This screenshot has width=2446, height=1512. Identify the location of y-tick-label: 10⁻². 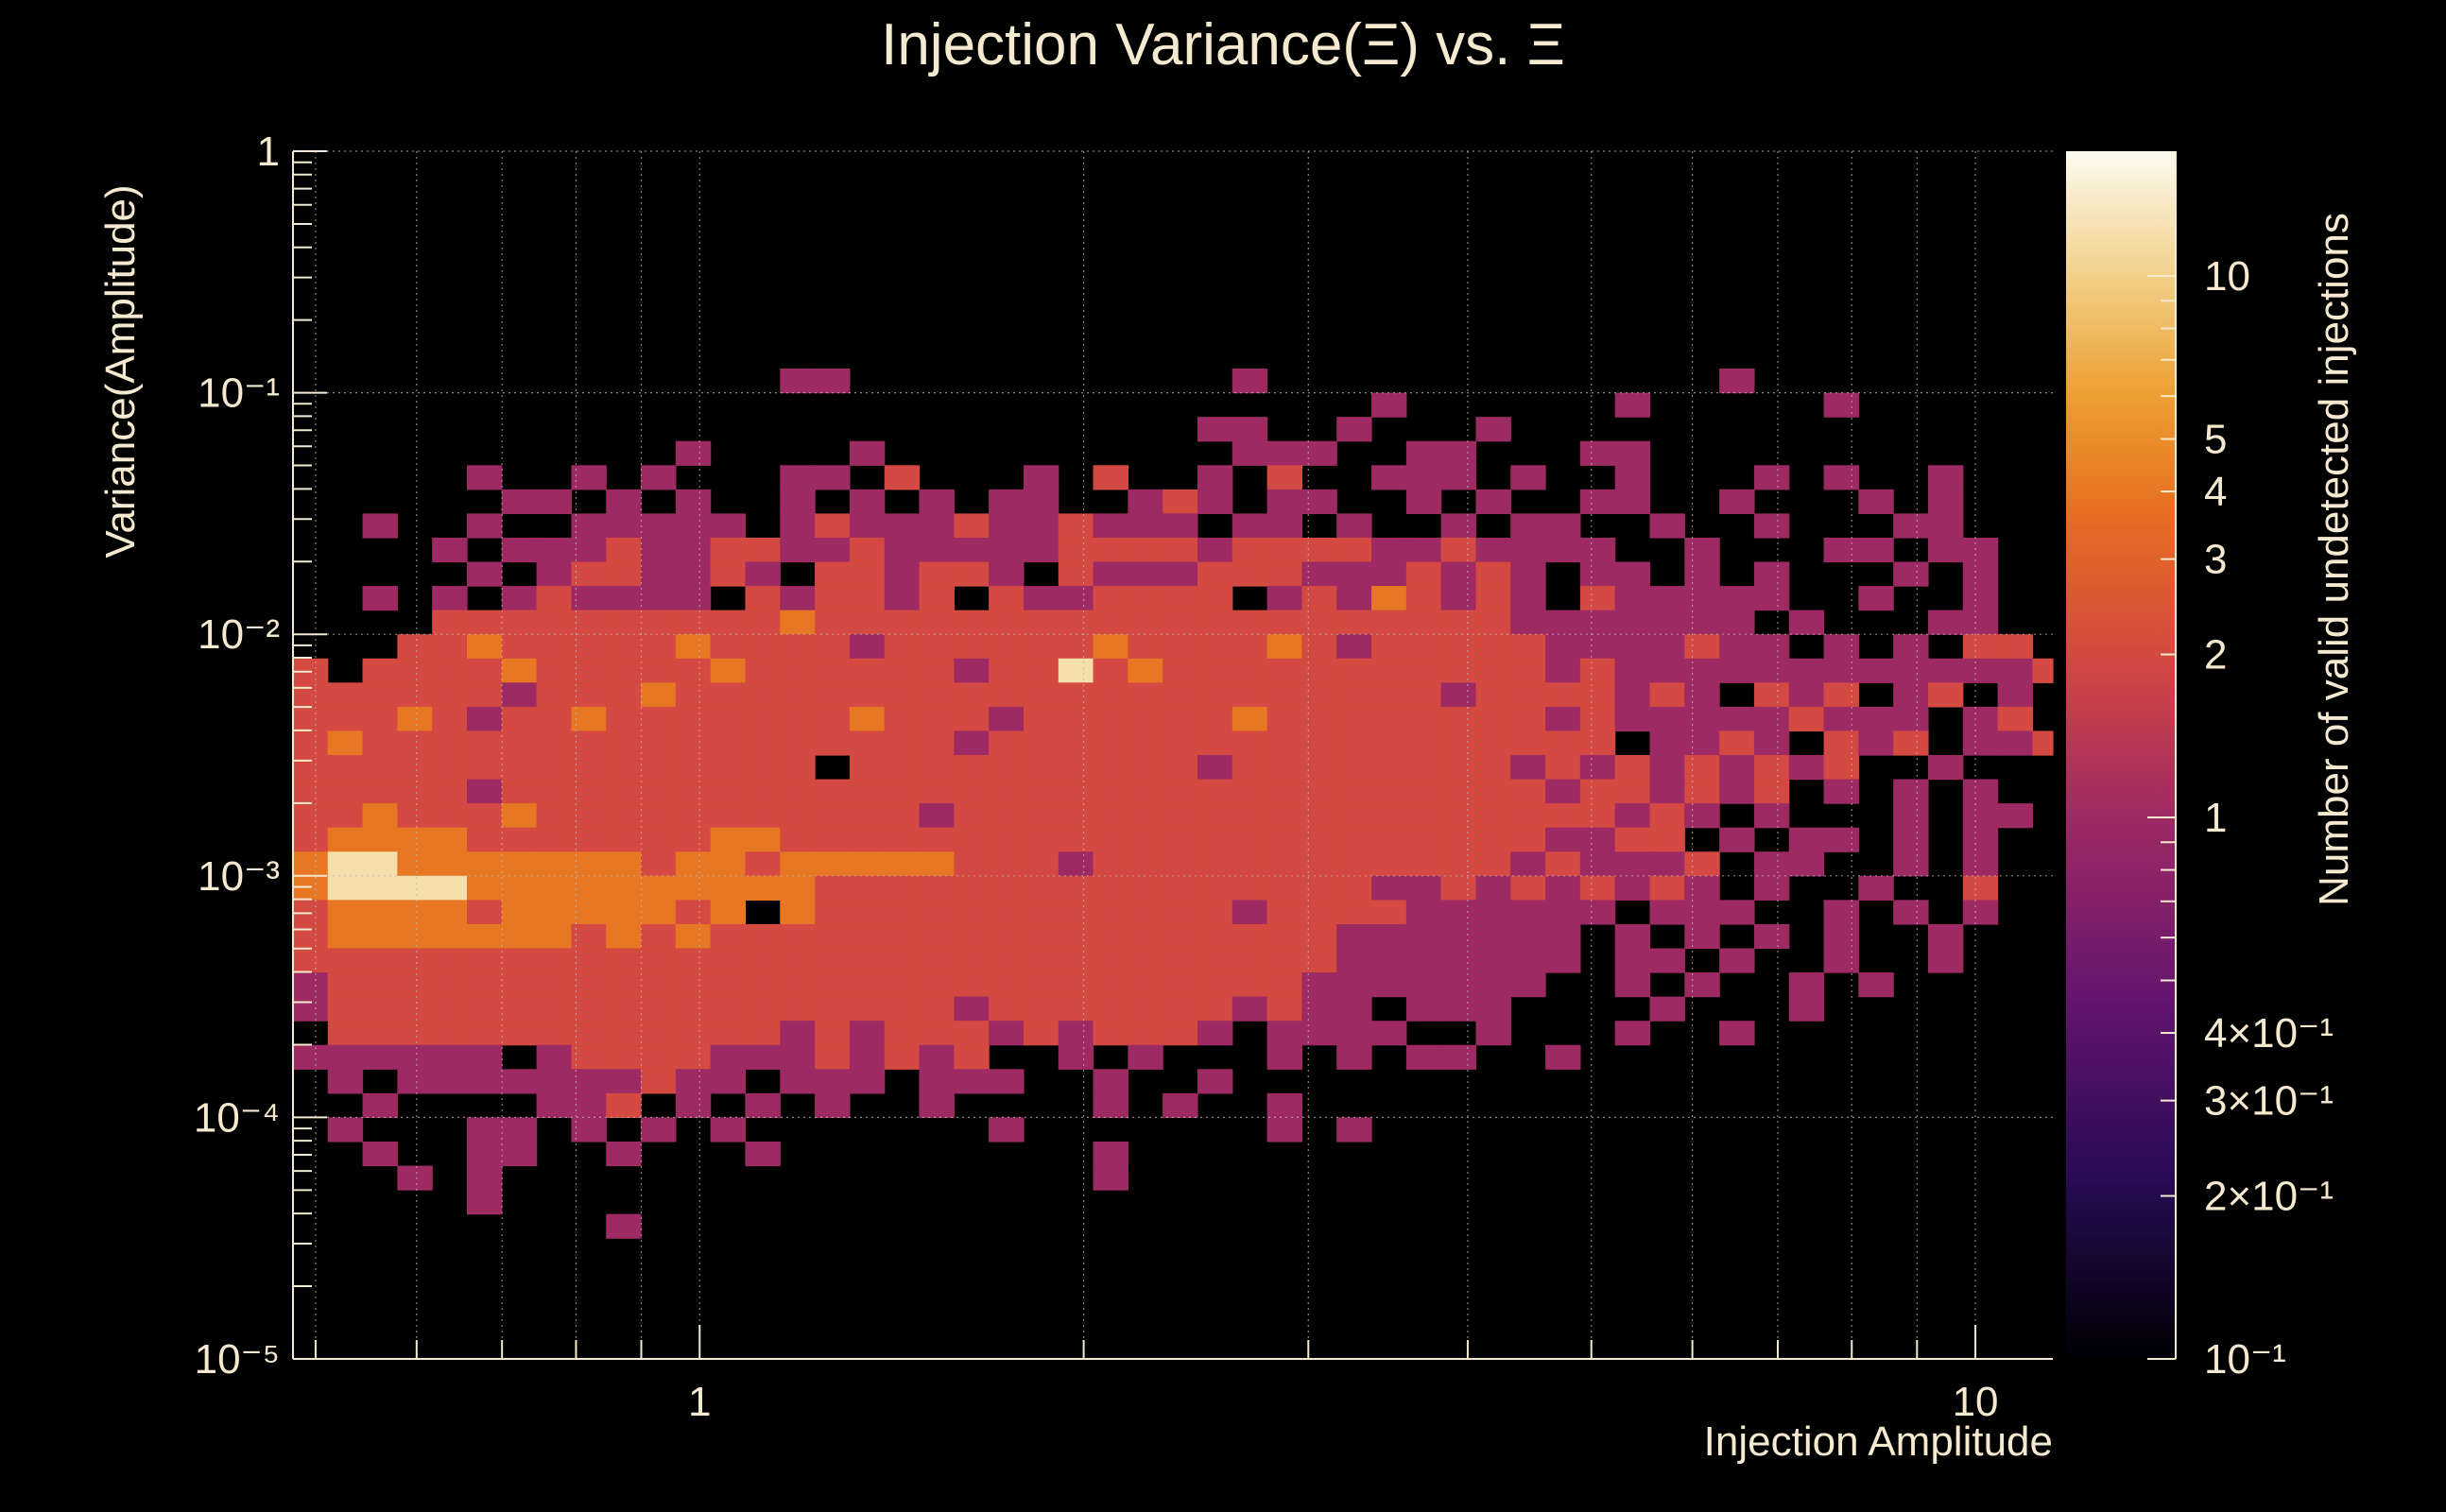
(239, 634).